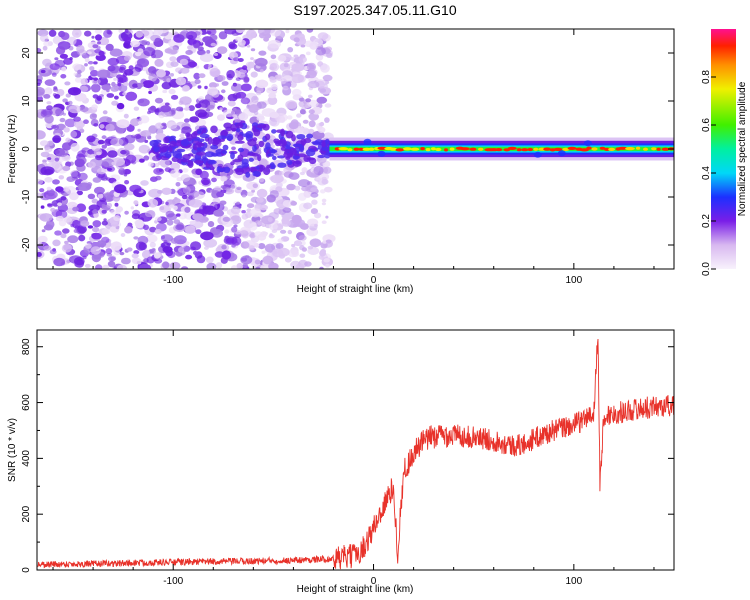  Describe the element at coordinates (26, 101) in the screenshot. I see `y-tick-label: 10` at that location.